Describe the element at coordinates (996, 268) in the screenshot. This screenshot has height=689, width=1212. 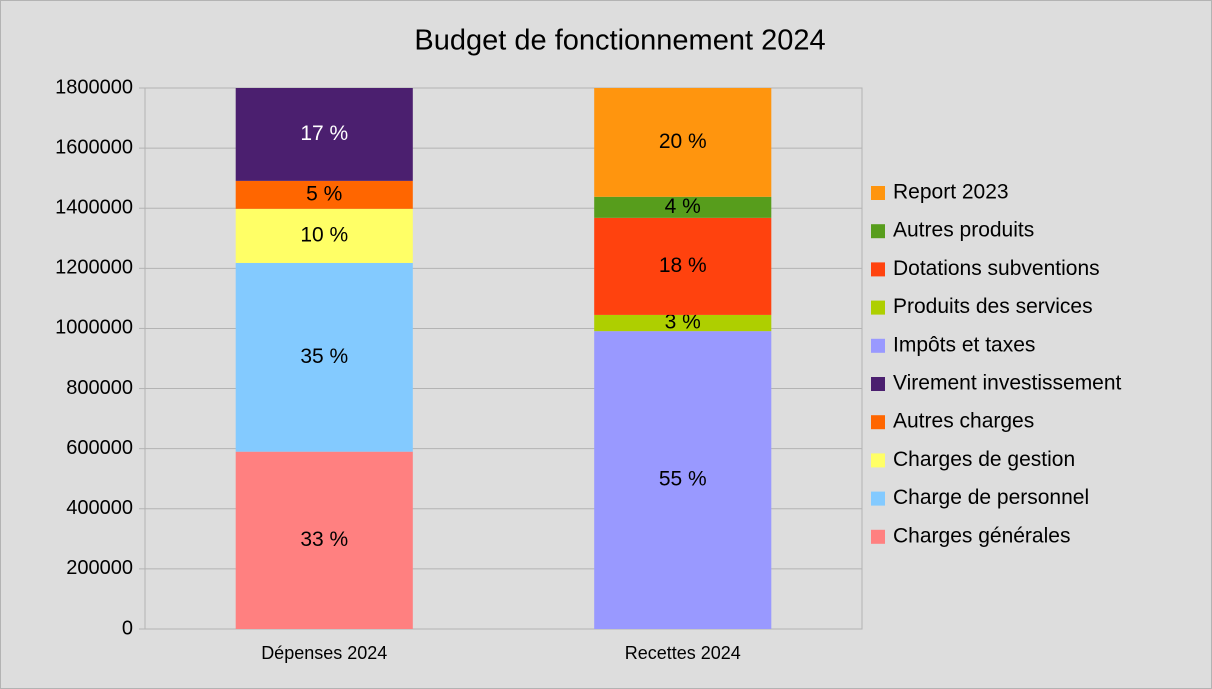
I see `legend-label: Dotations subventions` at that location.